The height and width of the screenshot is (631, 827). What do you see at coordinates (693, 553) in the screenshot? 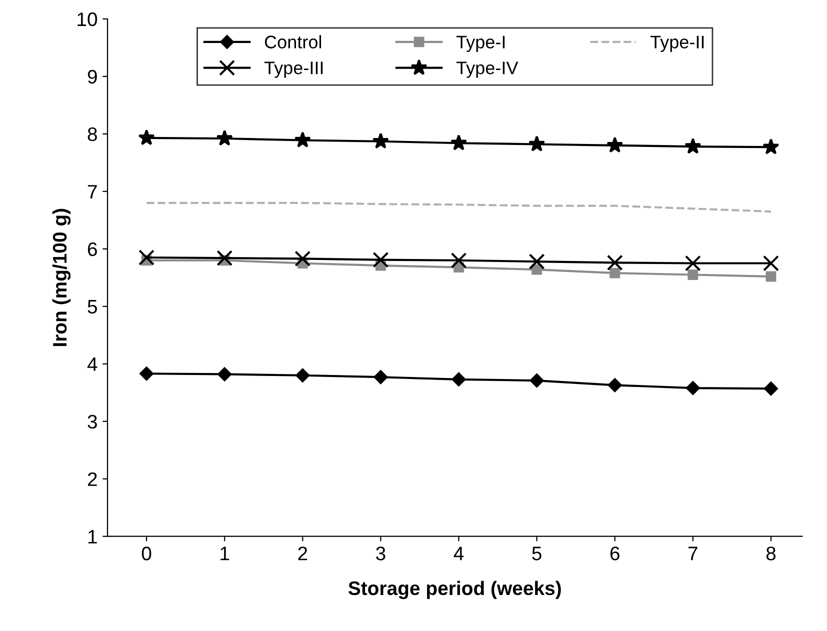
I see `x-tick-label: 7` at bounding box center [693, 553].